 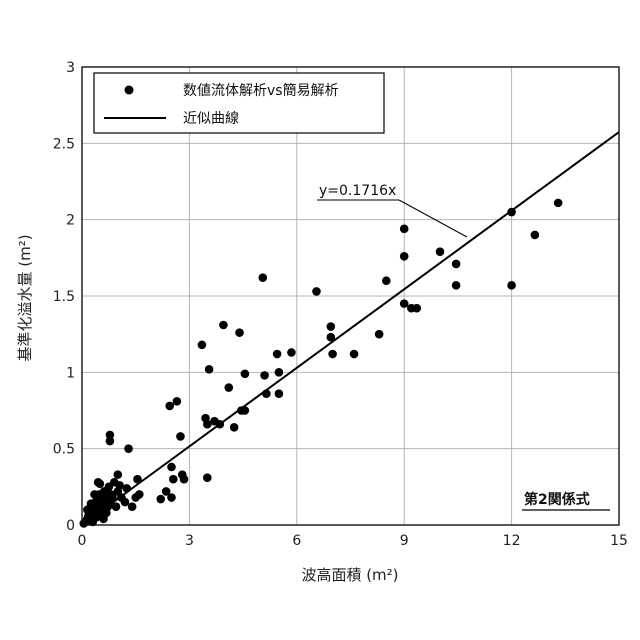 What do you see at coordinates (189, 541) in the screenshot?
I see `x-tick-label: 3` at bounding box center [189, 541].